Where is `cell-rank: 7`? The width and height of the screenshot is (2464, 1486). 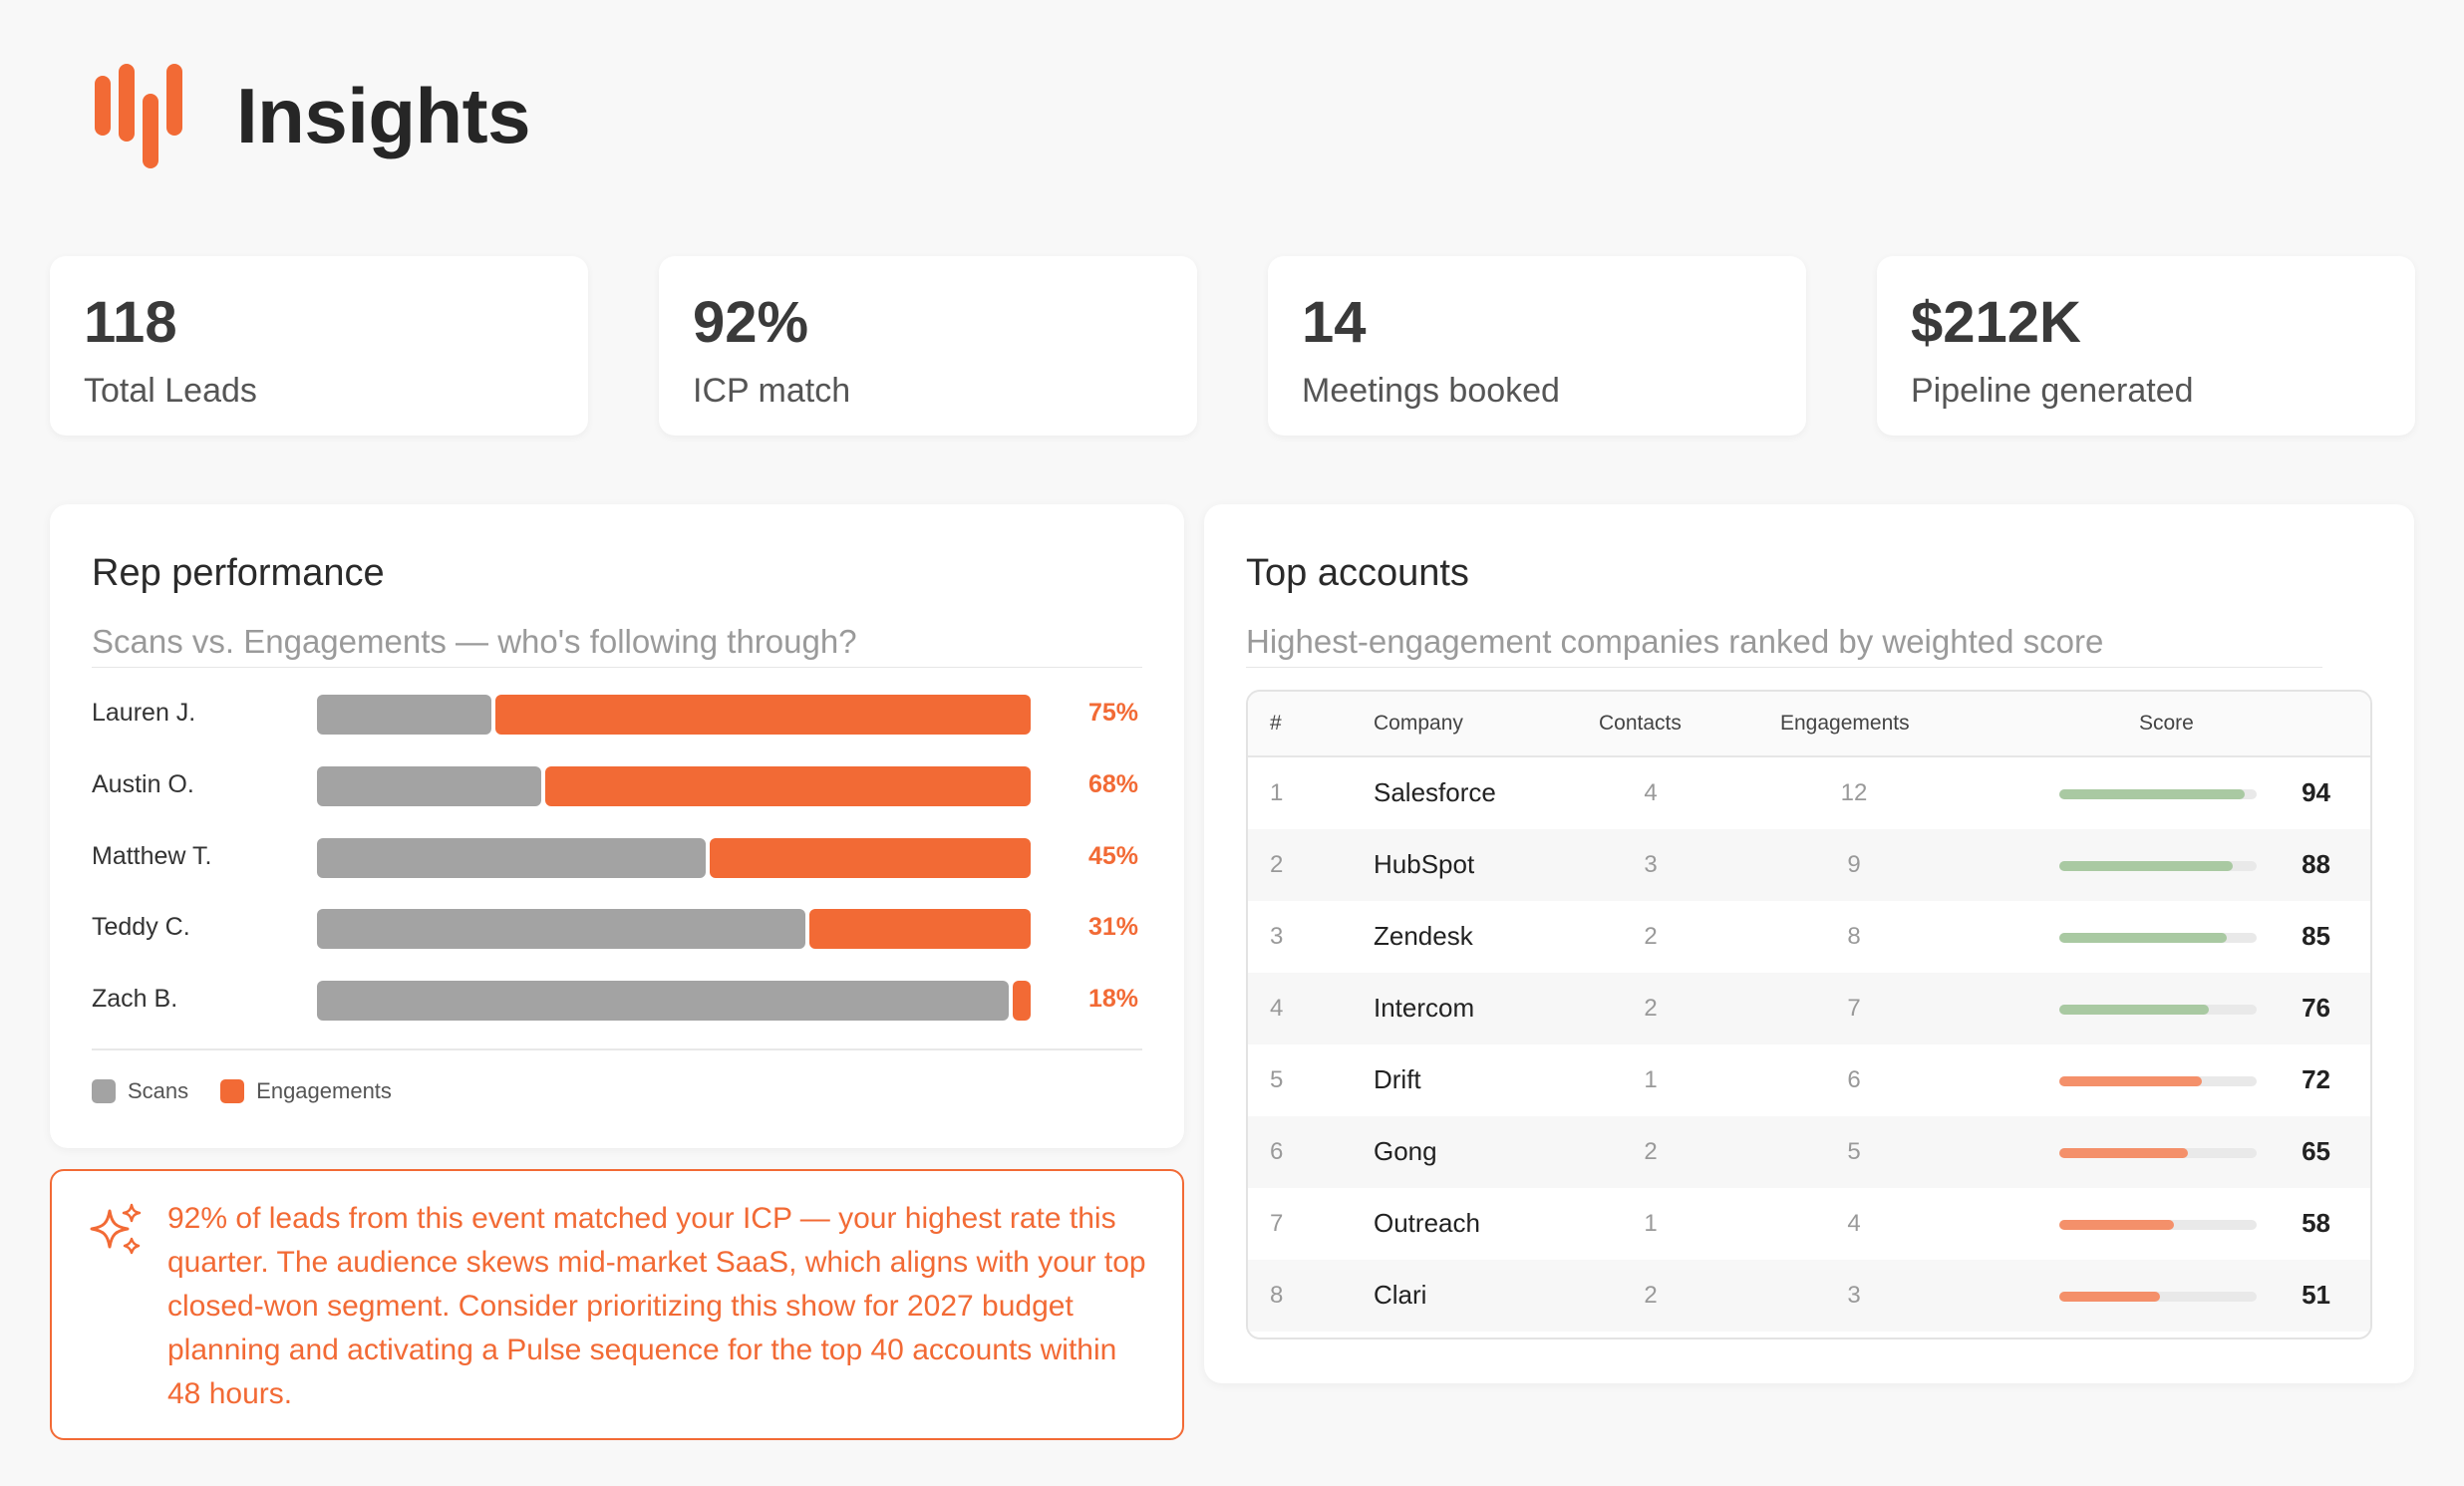
cell-rank: 7 is located at coordinates (1277, 1223).